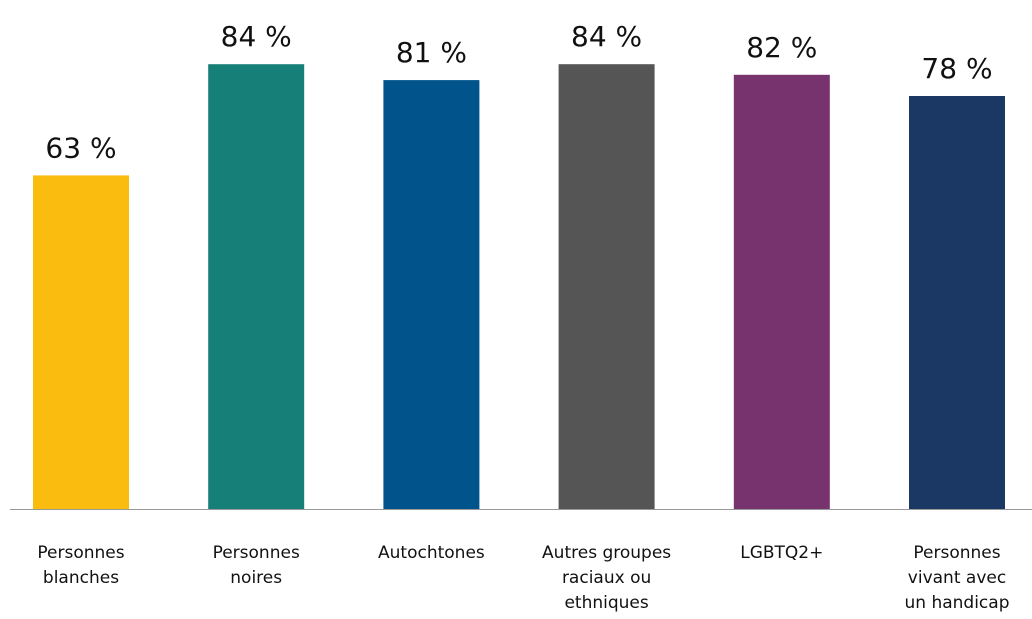  I want to click on value-label-1: 63 %, so click(80, 147).